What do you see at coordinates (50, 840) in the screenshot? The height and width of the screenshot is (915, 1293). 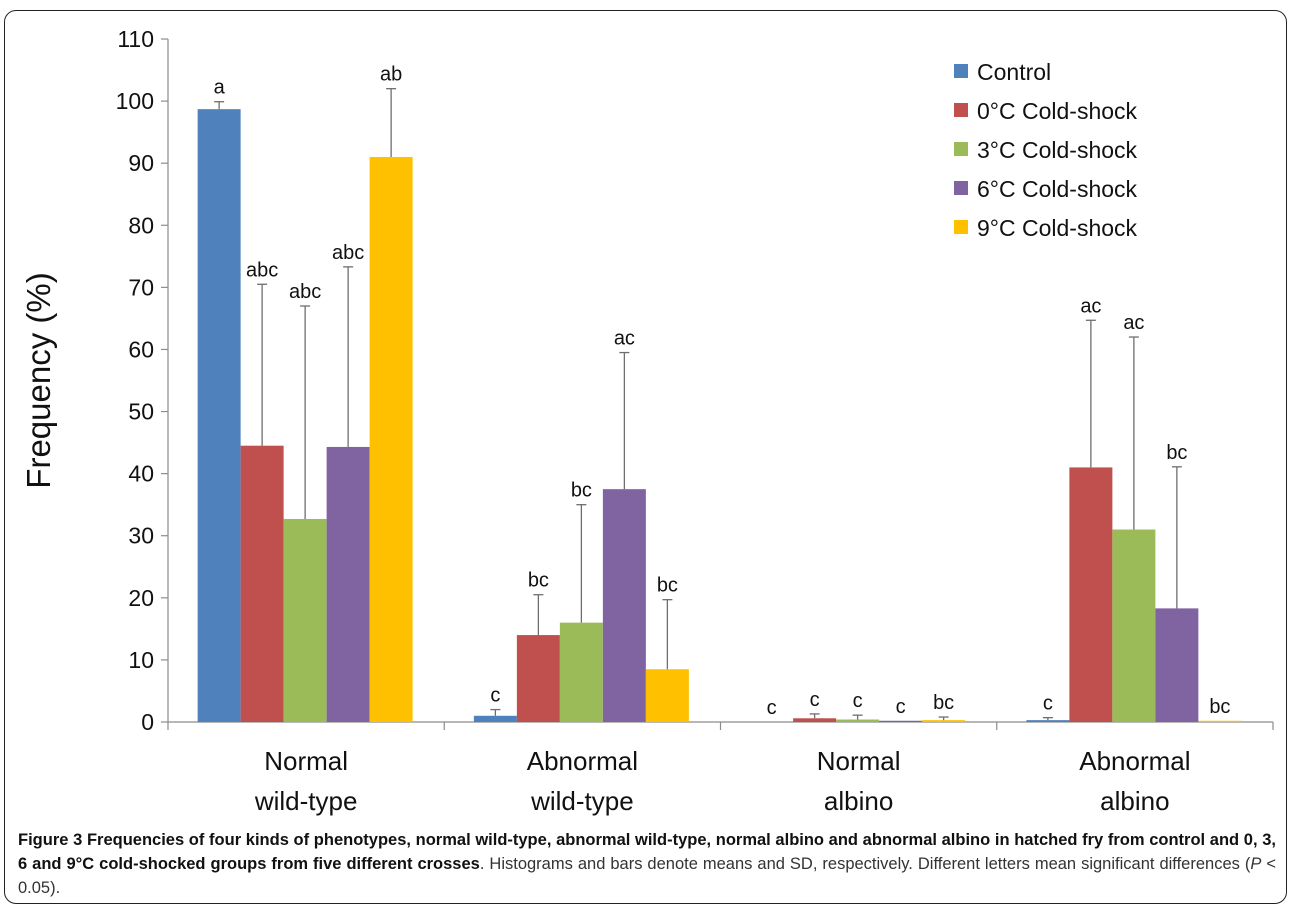 I see `figure-label: Figure 3` at bounding box center [50, 840].